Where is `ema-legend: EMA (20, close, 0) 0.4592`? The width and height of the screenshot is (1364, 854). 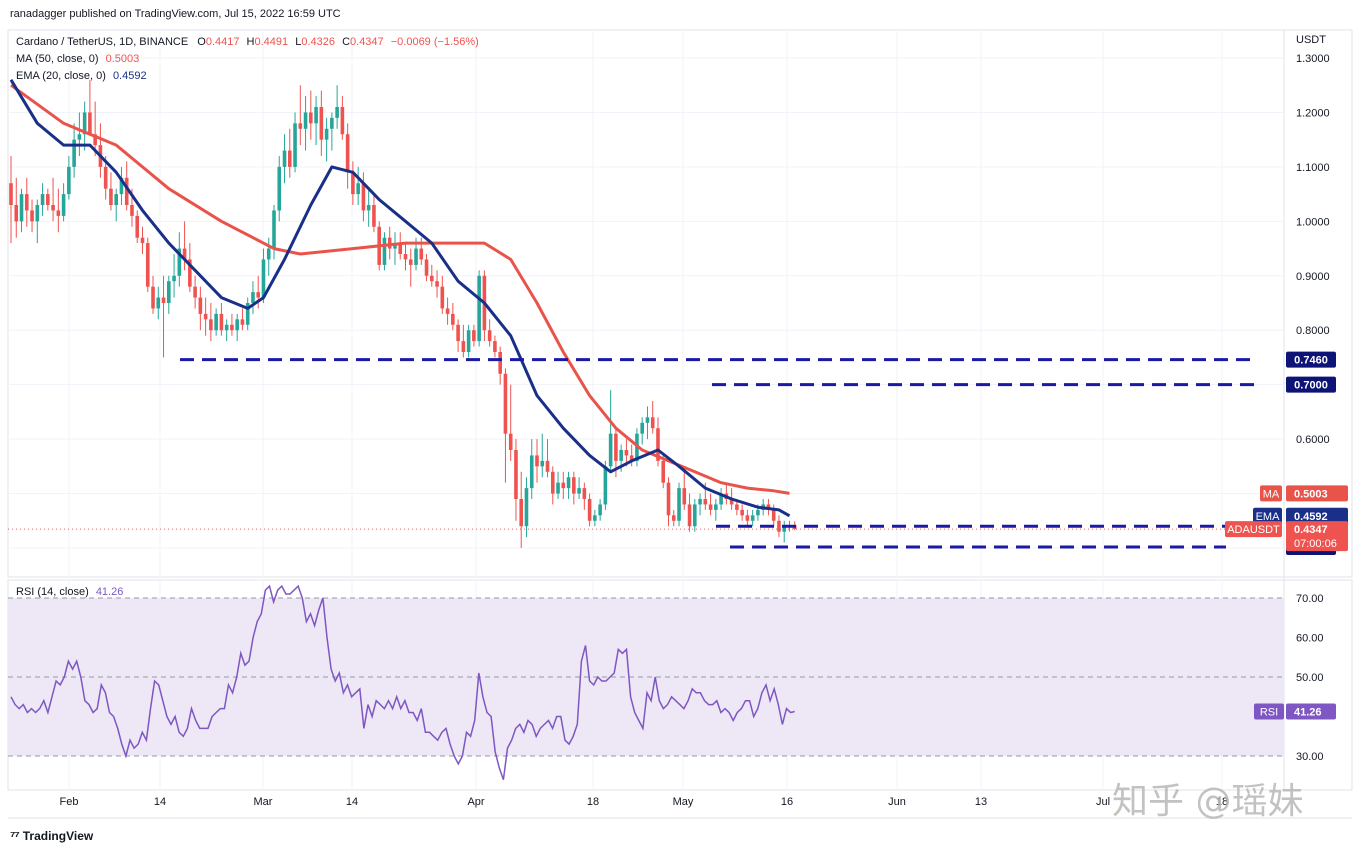
ema-legend: EMA (20, close, 0) 0.4592 is located at coordinates (81, 76).